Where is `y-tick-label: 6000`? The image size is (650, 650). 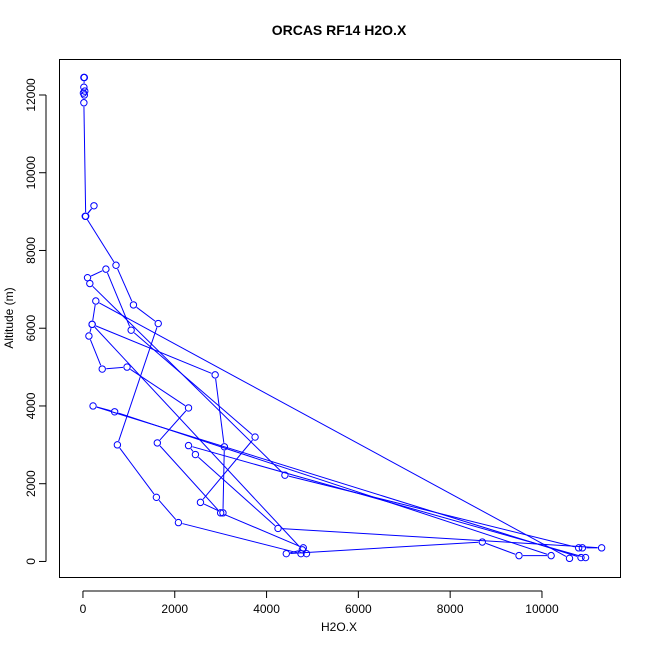
y-tick-label: 6000 is located at coordinates (31, 328).